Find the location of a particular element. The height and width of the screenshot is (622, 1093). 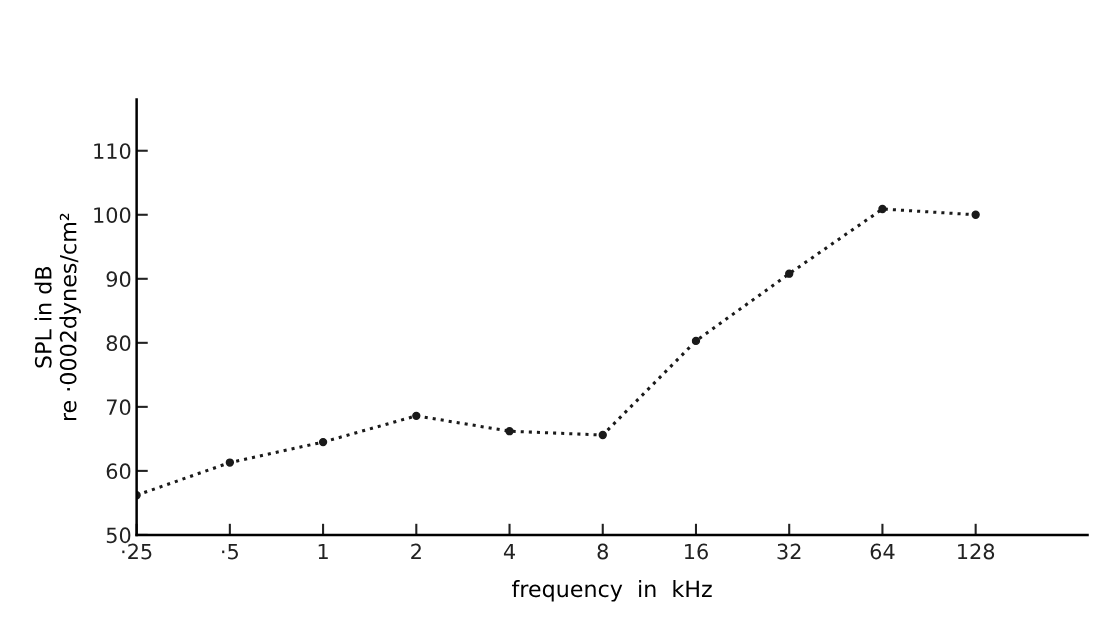

x-tick-label: ·5 is located at coordinates (230, 551).